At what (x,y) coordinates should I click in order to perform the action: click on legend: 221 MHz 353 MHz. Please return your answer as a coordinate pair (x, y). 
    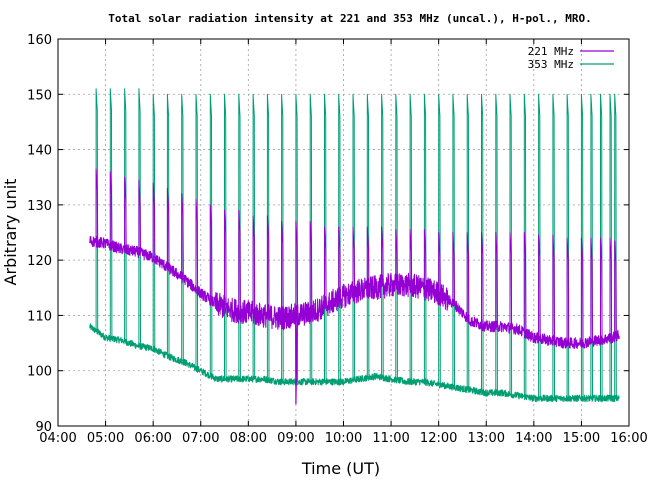
    Looking at the image, I should click on (571, 58).